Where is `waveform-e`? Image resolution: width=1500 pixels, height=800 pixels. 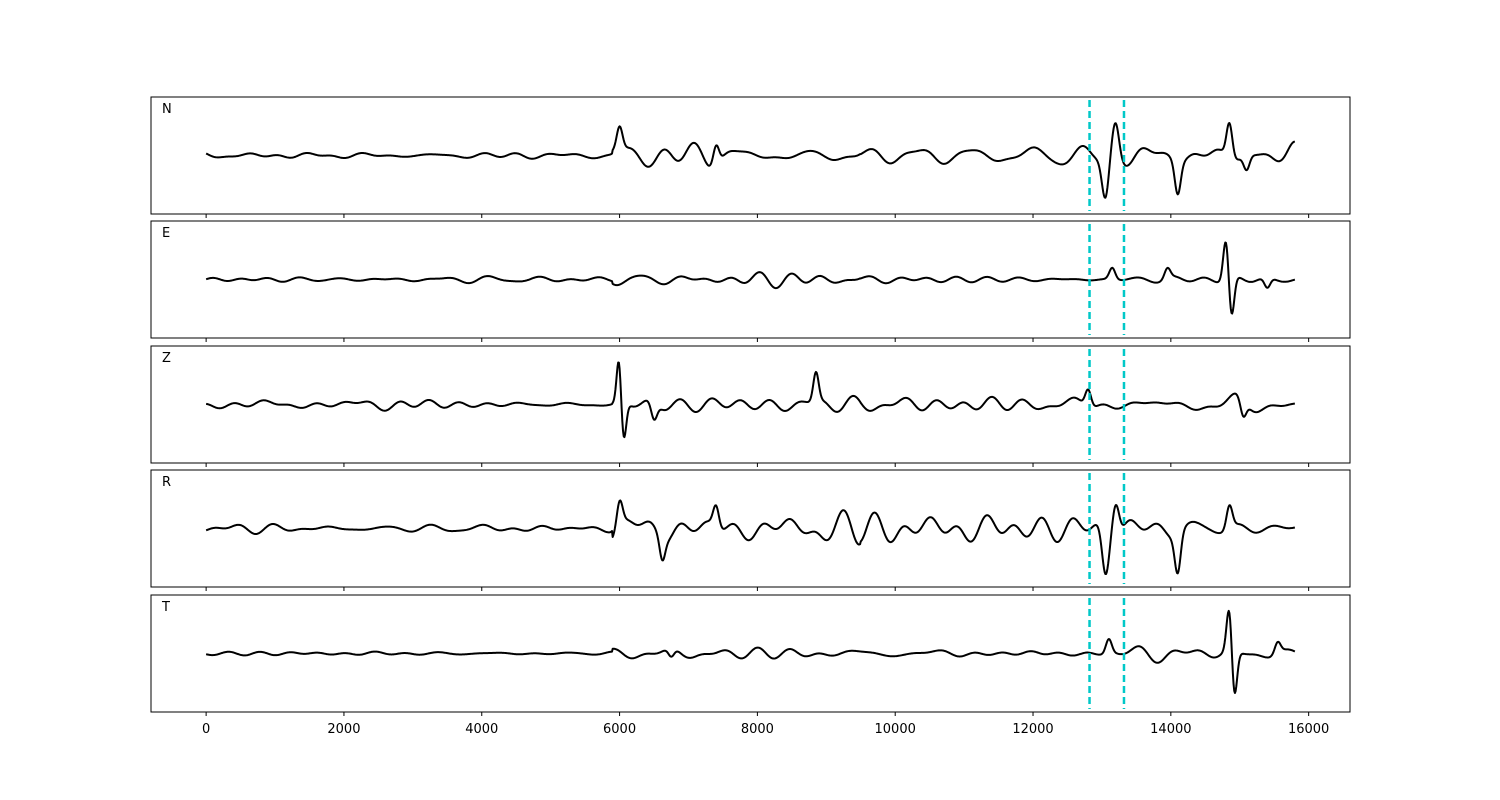 waveform-e is located at coordinates (750, 278).